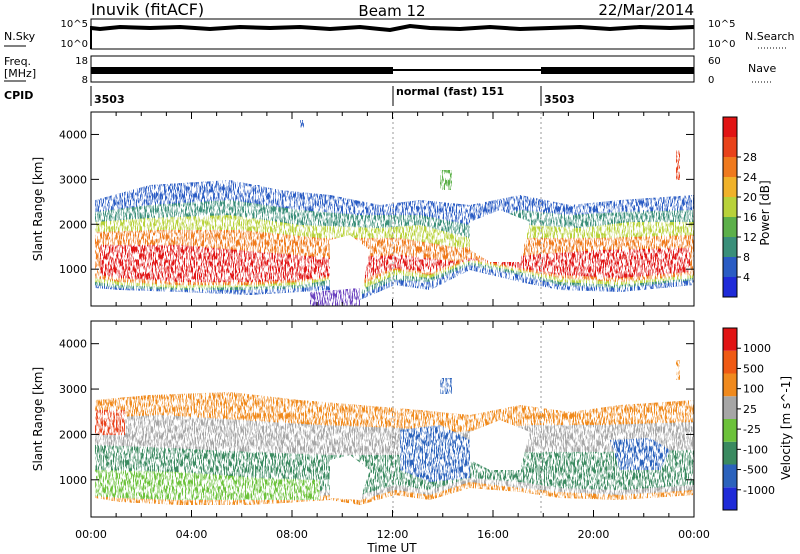 The width and height of the screenshot is (800, 554). Describe the element at coordinates (721, 24) in the screenshot. I see `nsearch-tick-high: 10^5` at that location.